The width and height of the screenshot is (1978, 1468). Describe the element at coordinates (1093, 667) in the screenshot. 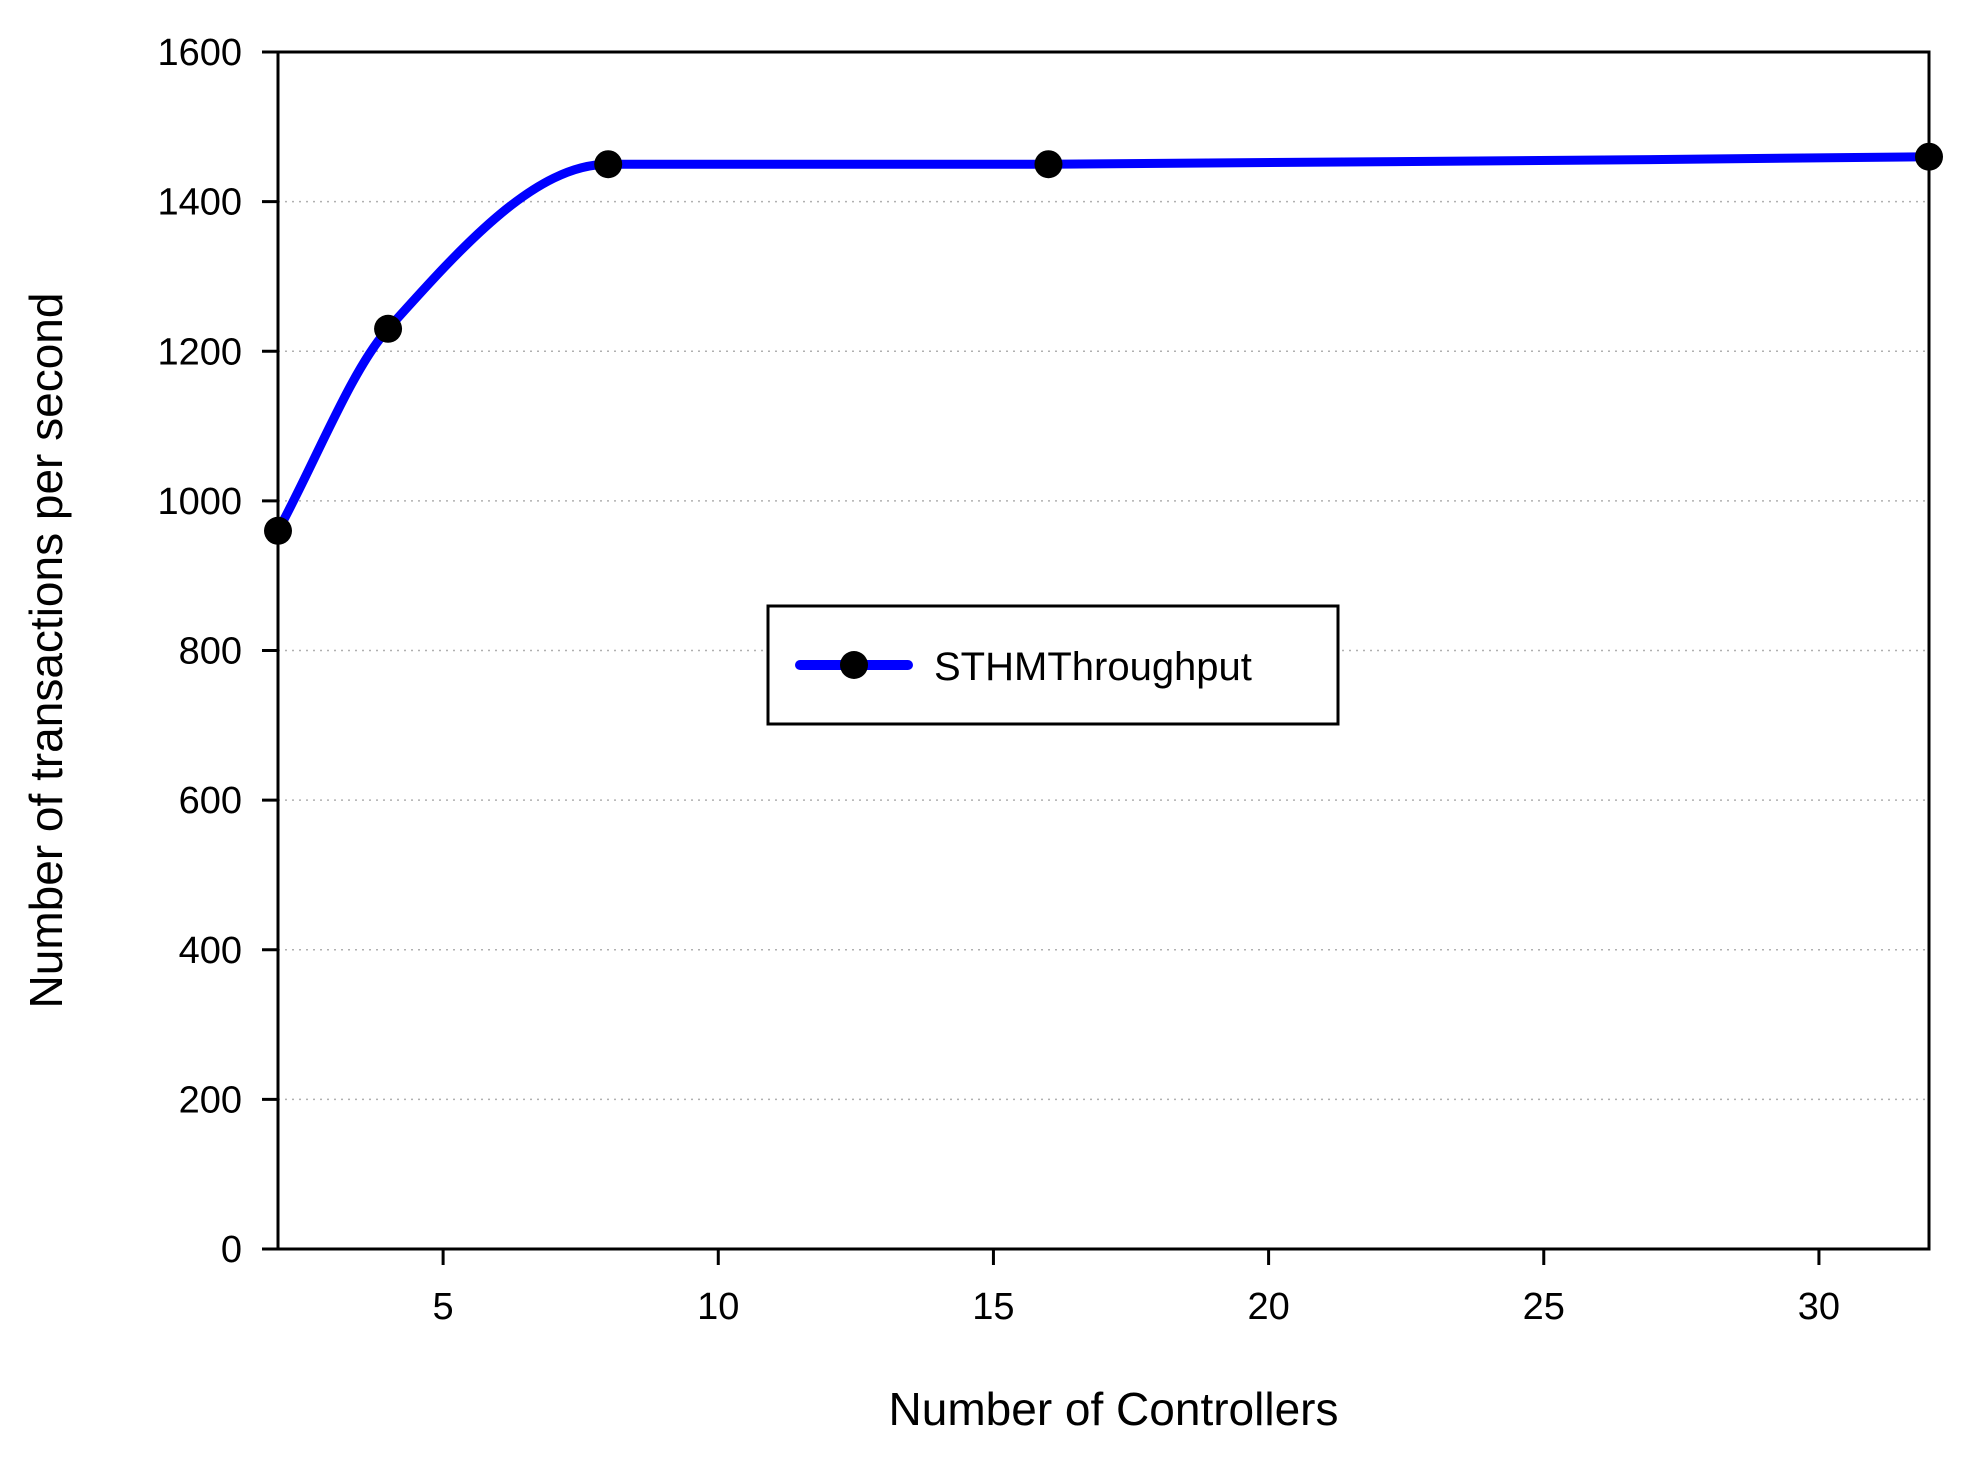

I see `legend-label: STHMThroughput` at that location.